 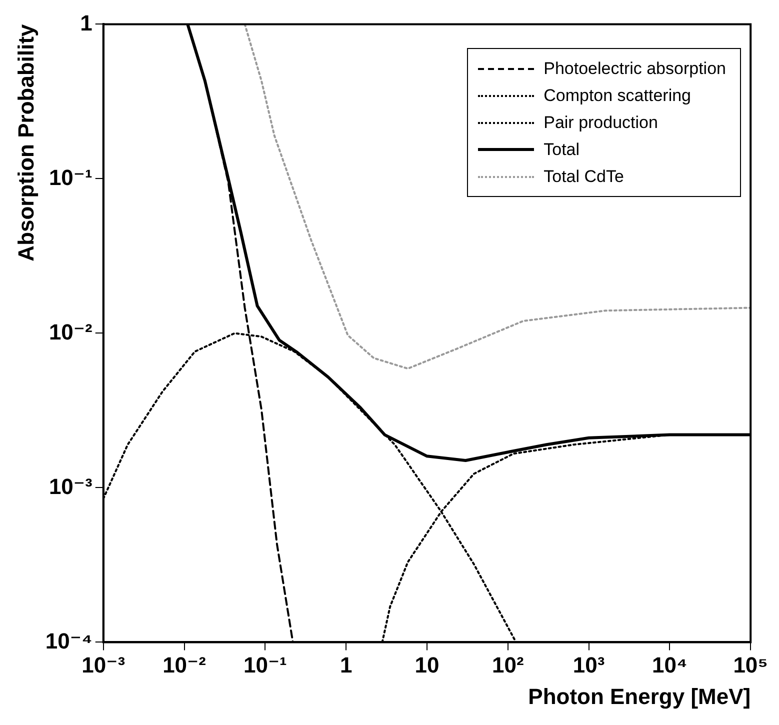 What do you see at coordinates (601, 122) in the screenshot?
I see `legend-label: Pair production` at bounding box center [601, 122].